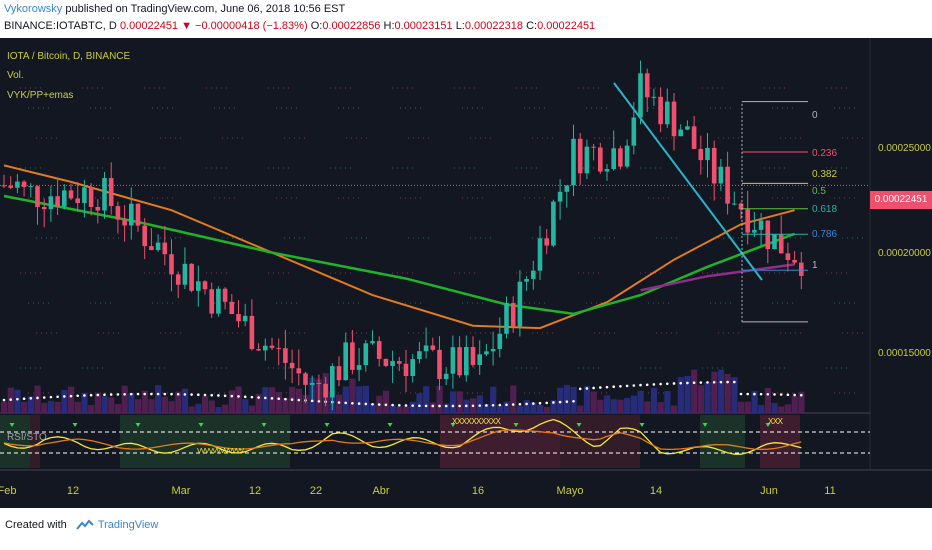 Image resolution: width=932 pixels, height=550 pixels. I want to click on x-tick-label: 12, so click(255, 491).